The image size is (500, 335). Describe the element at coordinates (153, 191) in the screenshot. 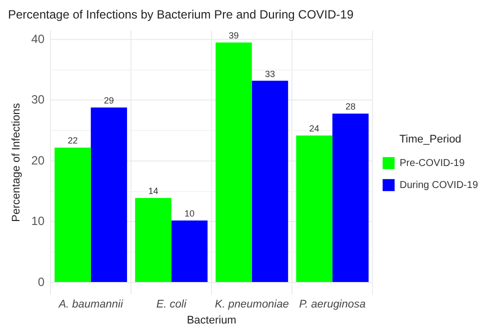

I see `data-label: 14` at that location.